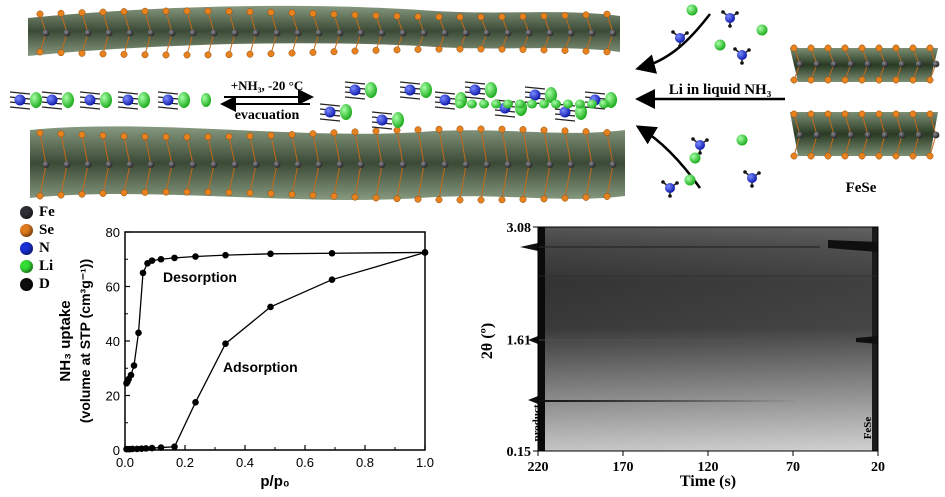  Describe the element at coordinates (47, 212) in the screenshot. I see `legend-label: Fe` at that location.